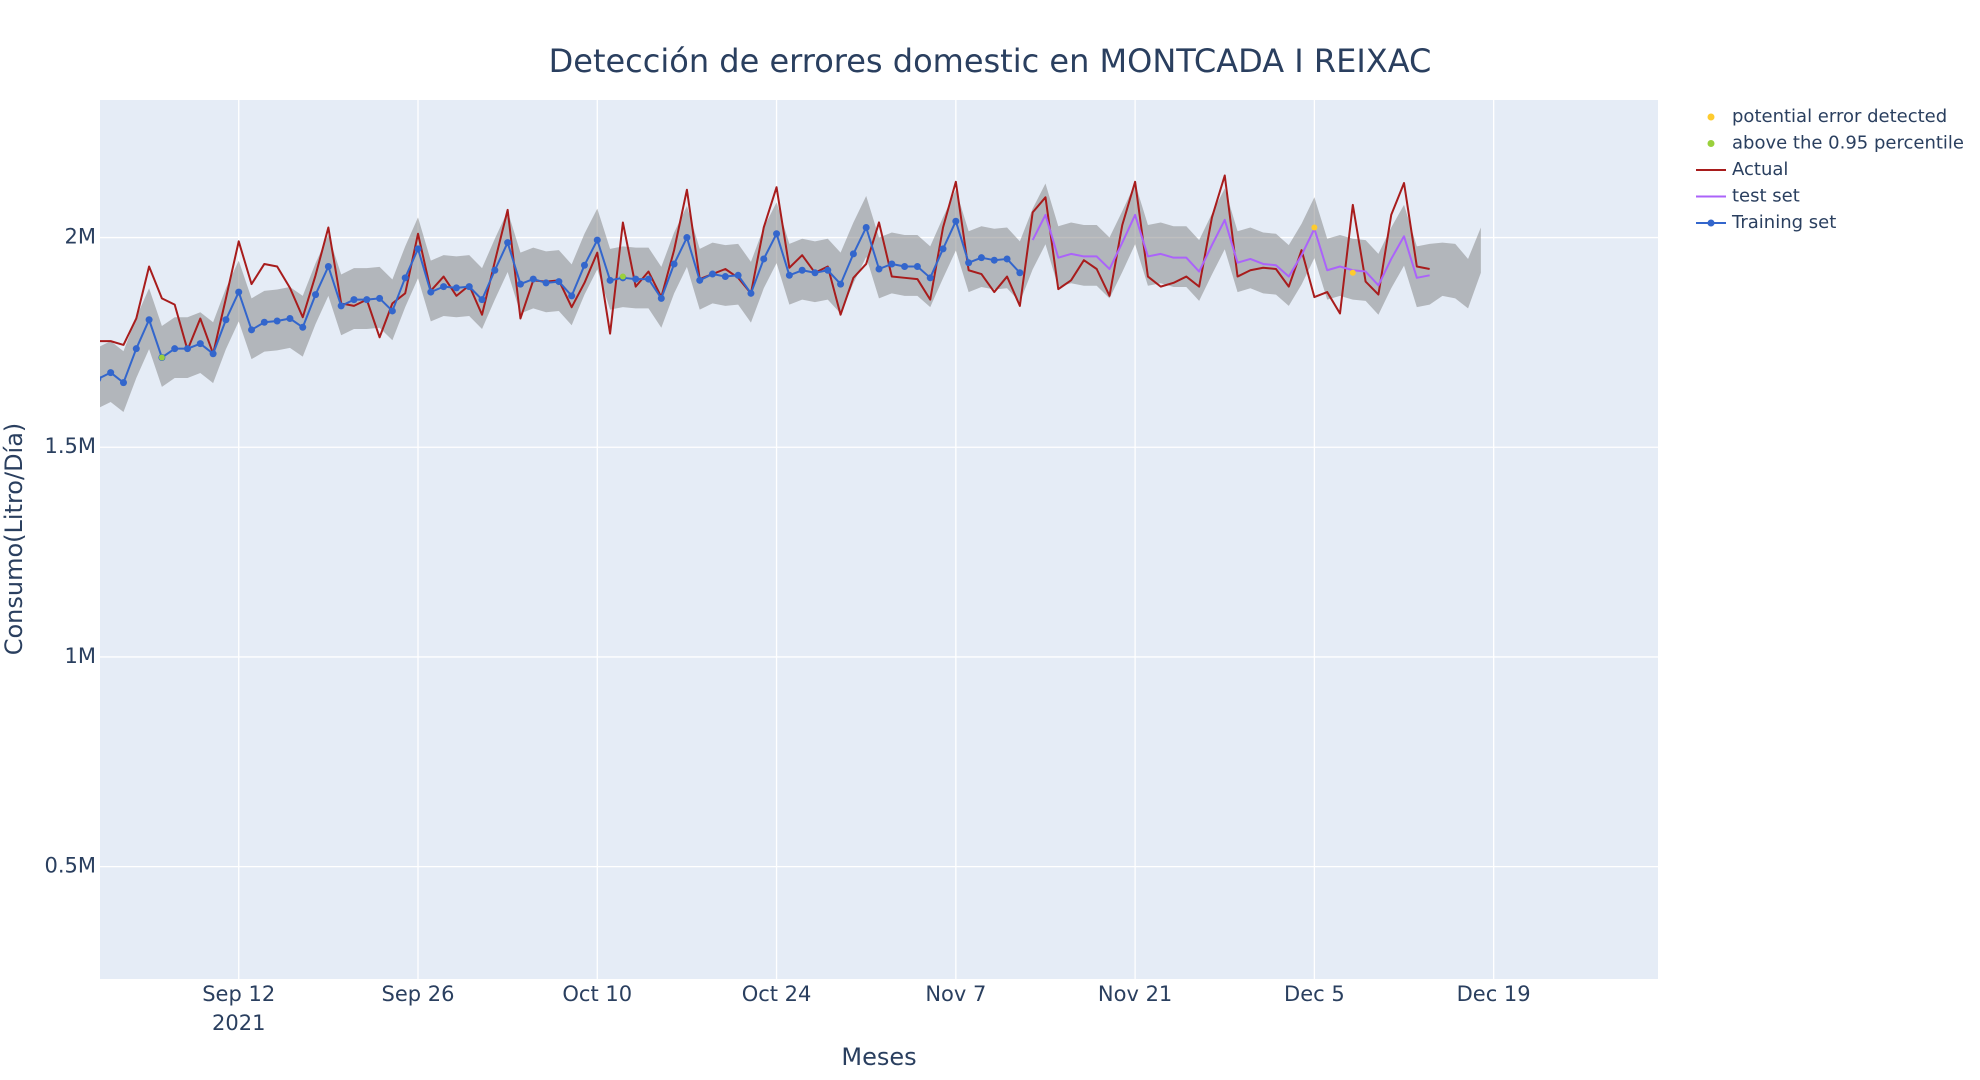  What do you see at coordinates (80, 656) in the screenshot?
I see `y-tick-label: 1M` at bounding box center [80, 656].